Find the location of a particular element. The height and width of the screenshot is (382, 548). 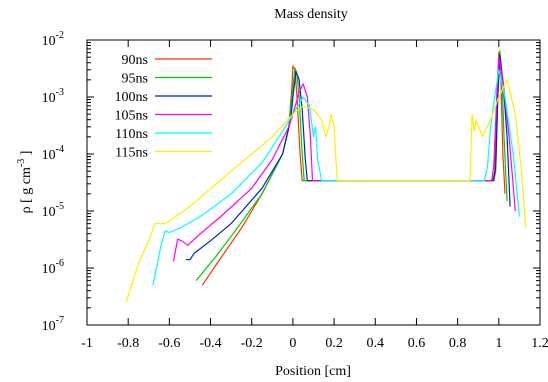

legend-label-100ns: 100ns is located at coordinates (131, 97).